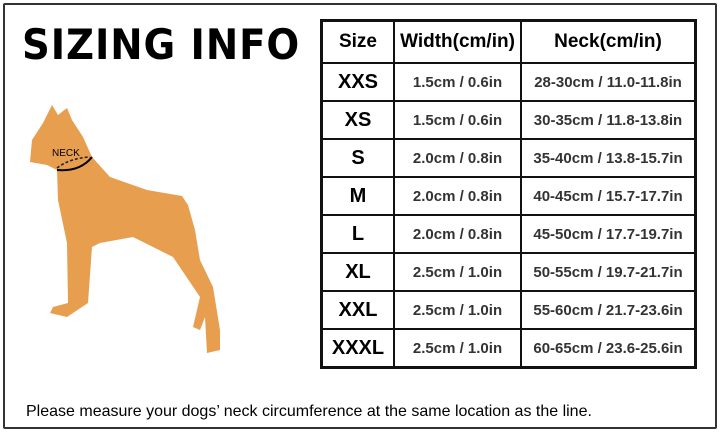 The width and height of the screenshot is (720, 432). I want to click on cell-size: M, so click(357, 196).